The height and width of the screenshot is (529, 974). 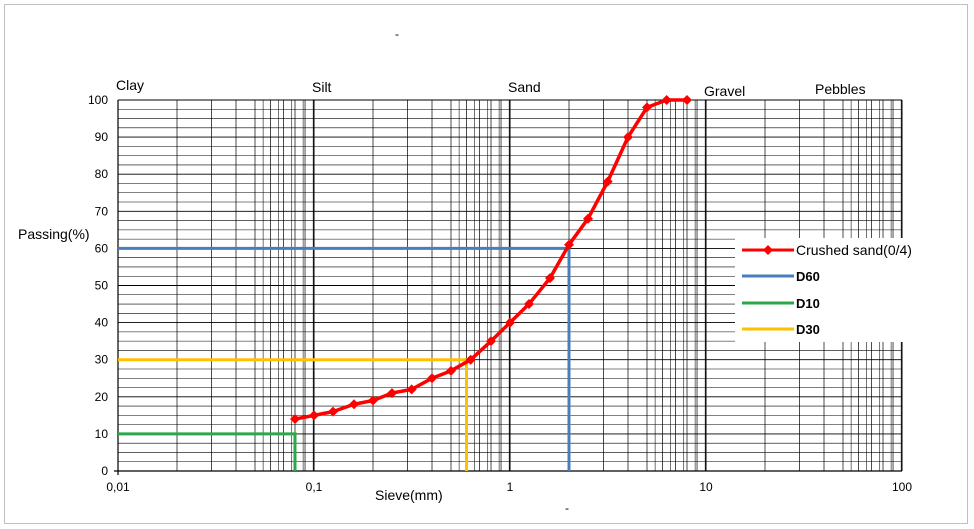 What do you see at coordinates (314, 487) in the screenshot?
I see `x-tick-label: 0,1` at bounding box center [314, 487].